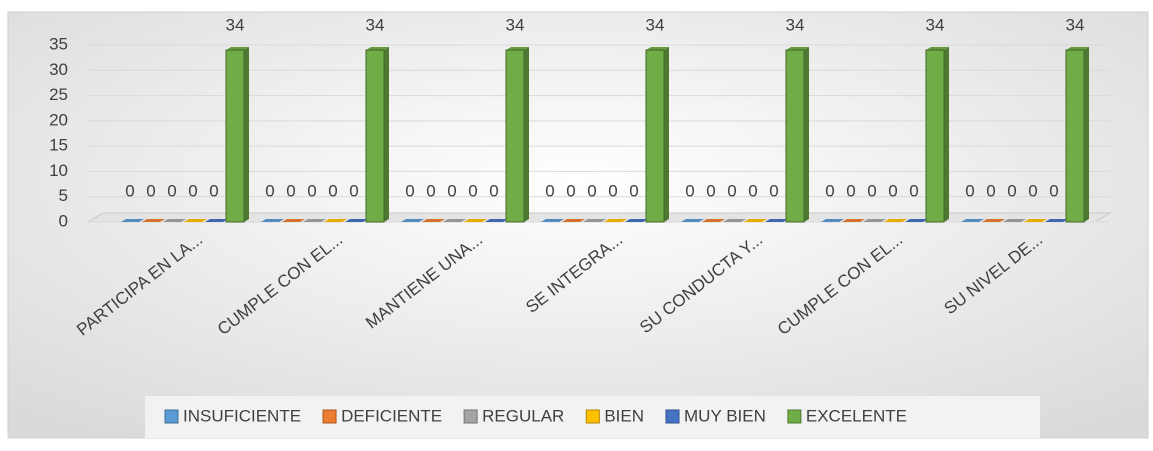 Image resolution: width=1153 pixels, height=451 pixels. What do you see at coordinates (523, 415) in the screenshot?
I see `legend-label: REGULAR` at bounding box center [523, 415].